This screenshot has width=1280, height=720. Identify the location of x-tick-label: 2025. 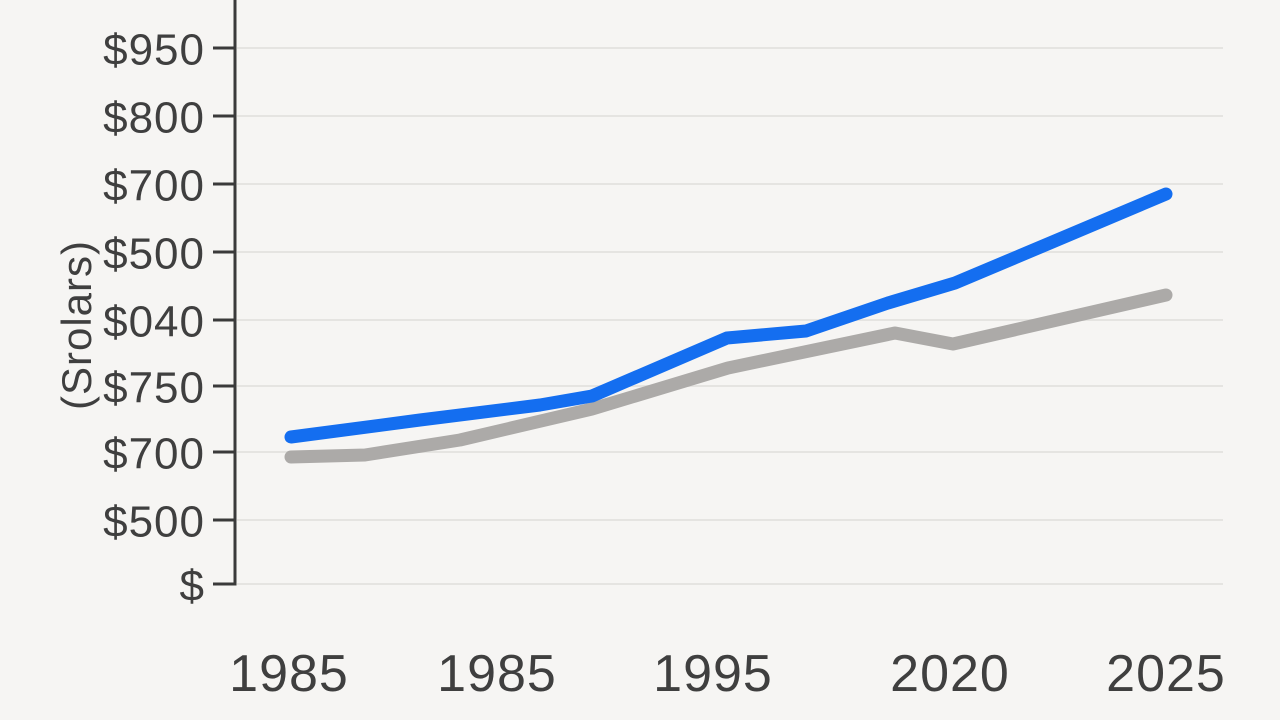
(1166, 674).